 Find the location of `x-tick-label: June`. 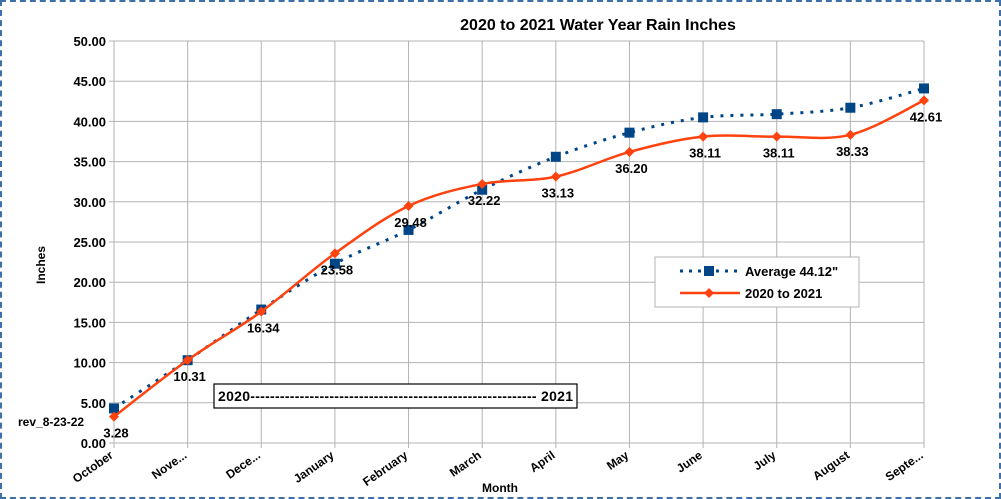

x-tick-label: June is located at coordinates (689, 462).